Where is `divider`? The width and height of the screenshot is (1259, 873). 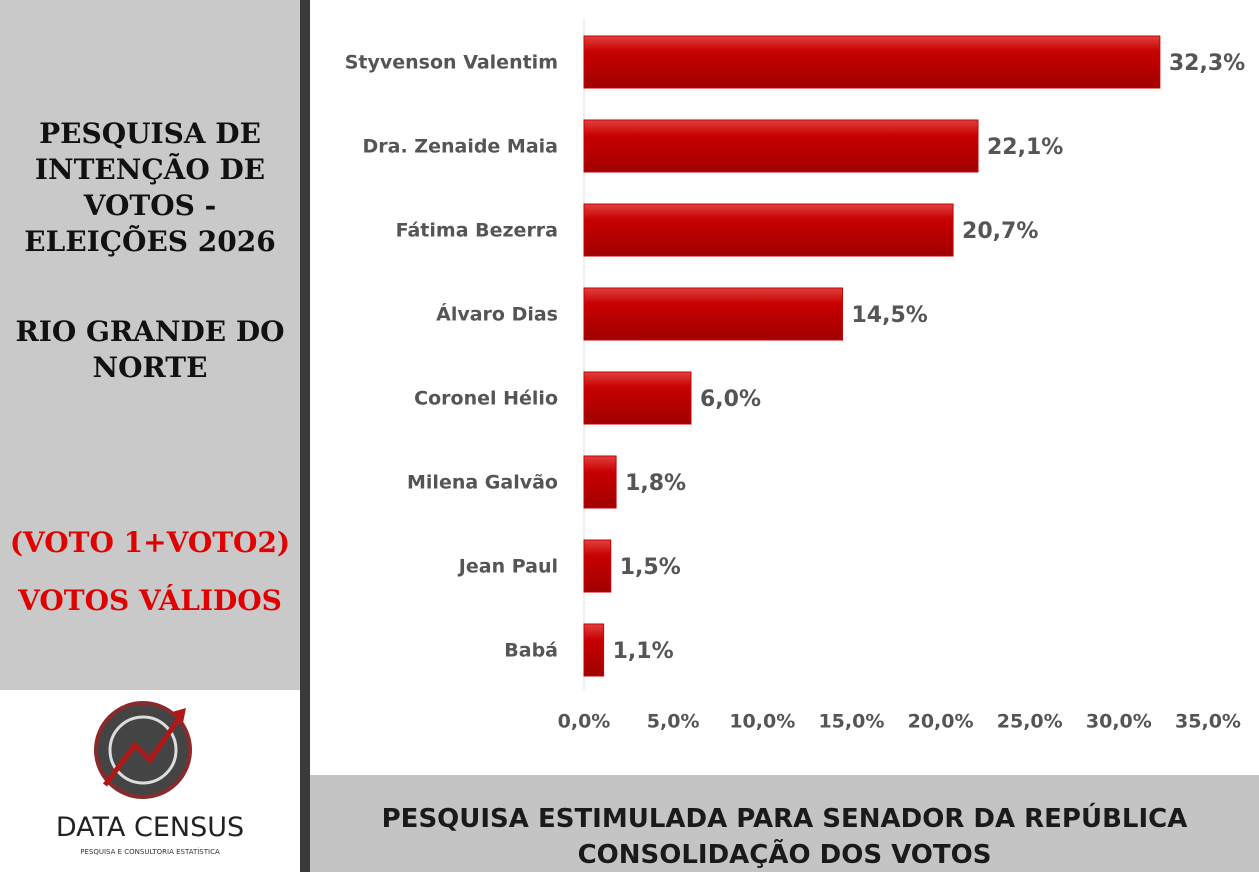 divider is located at coordinates (305, 436).